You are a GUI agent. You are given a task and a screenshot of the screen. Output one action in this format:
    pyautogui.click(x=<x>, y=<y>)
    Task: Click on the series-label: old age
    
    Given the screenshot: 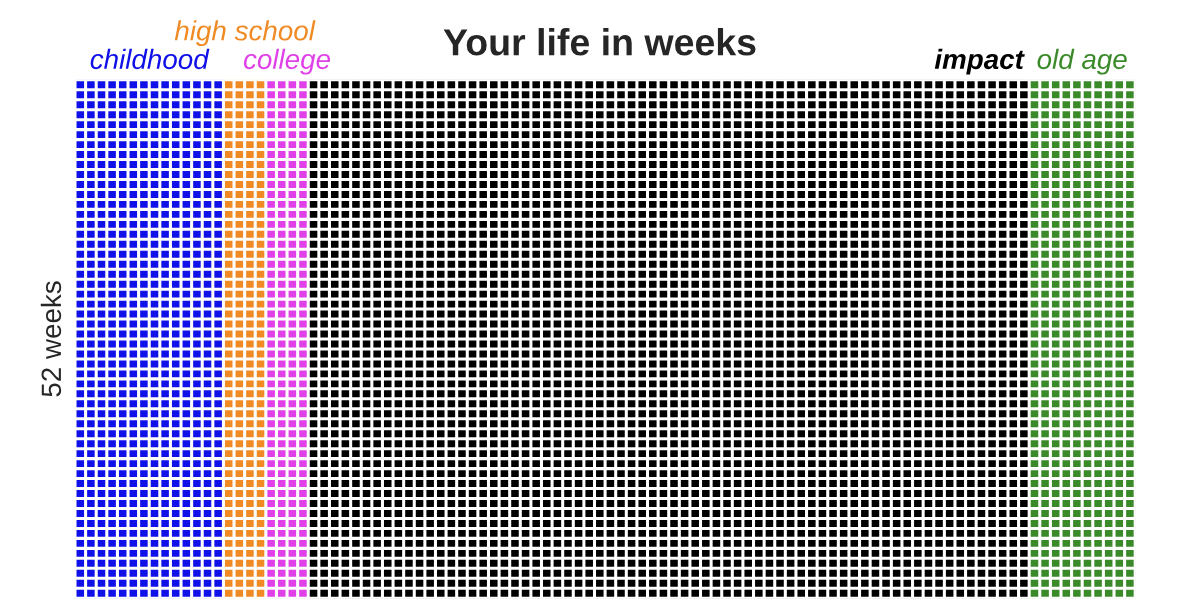 What is the action you would take?
    pyautogui.click(x=1082, y=61)
    